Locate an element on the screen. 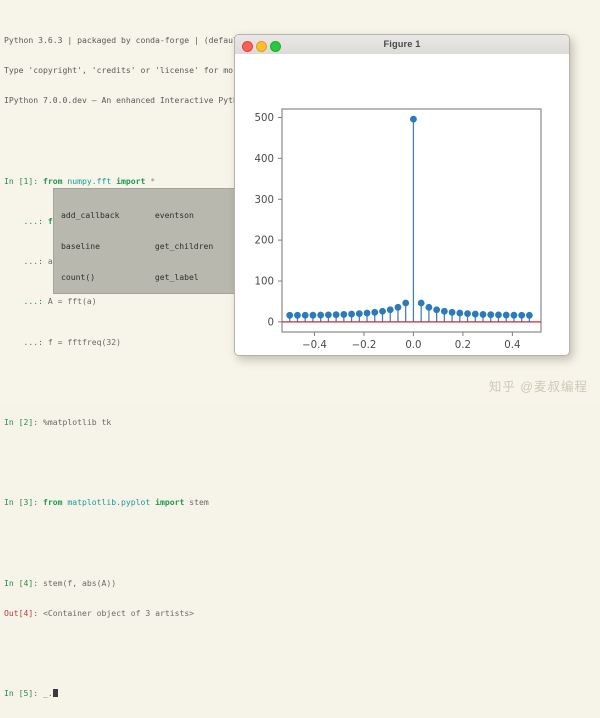 The height and width of the screenshot is (718, 600). in-prompt-2: In [2]: is located at coordinates (21, 421).